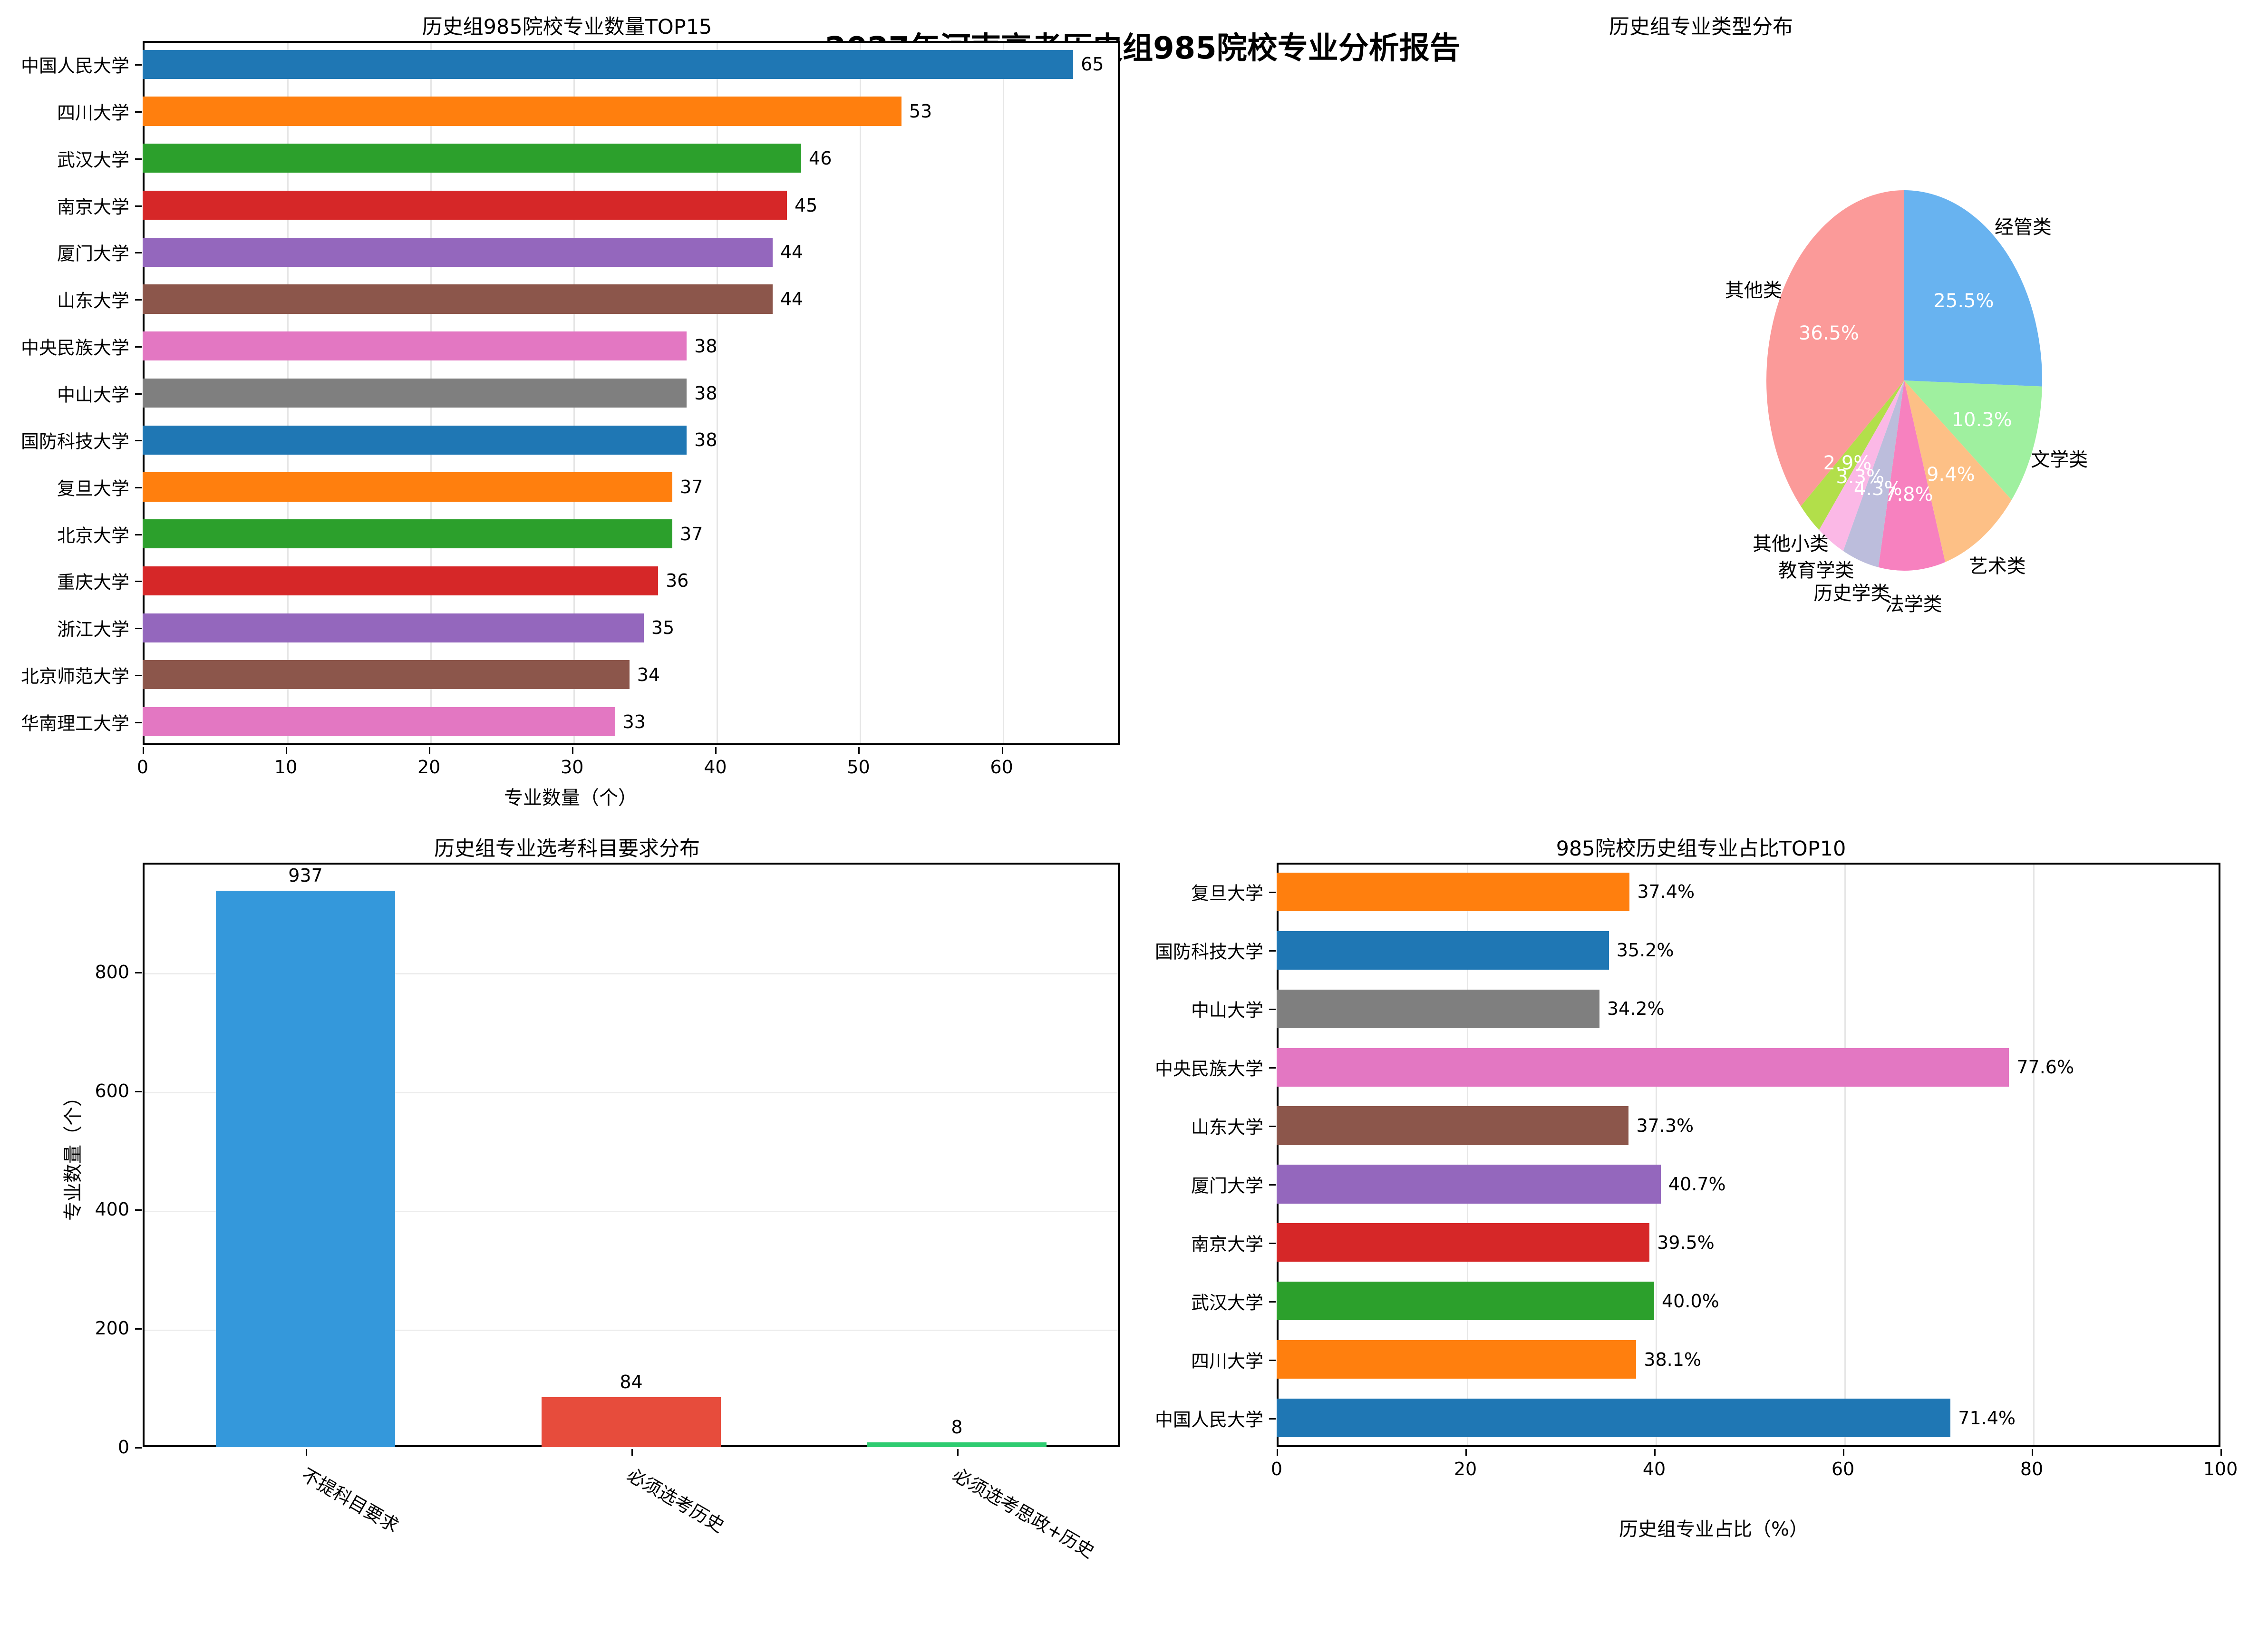 The image size is (2268, 1644). I want to click on ytick-label: 中央民族大学, so click(1208, 1069).